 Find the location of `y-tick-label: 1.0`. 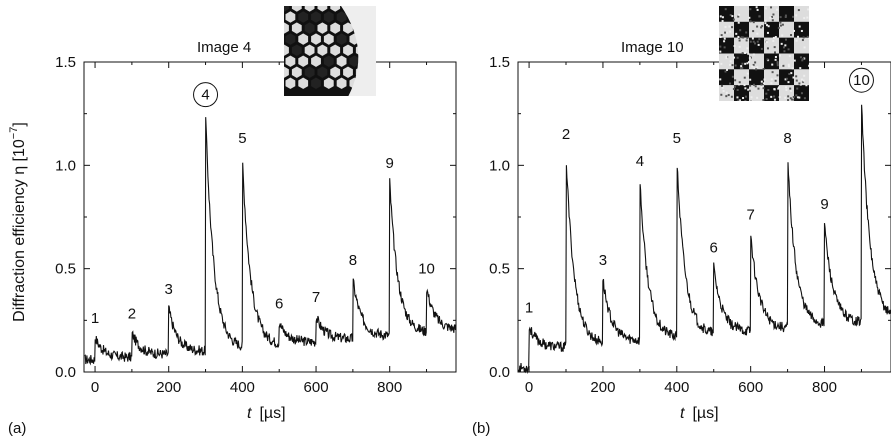

y-tick-label: 1.0 is located at coordinates (499, 165).